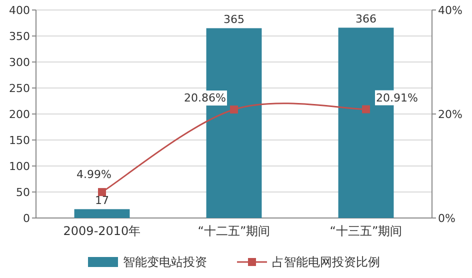 The width and height of the screenshot is (472, 278). Describe the element at coordinates (19, 166) in the screenshot. I see `y-tick-label: 100` at that location.